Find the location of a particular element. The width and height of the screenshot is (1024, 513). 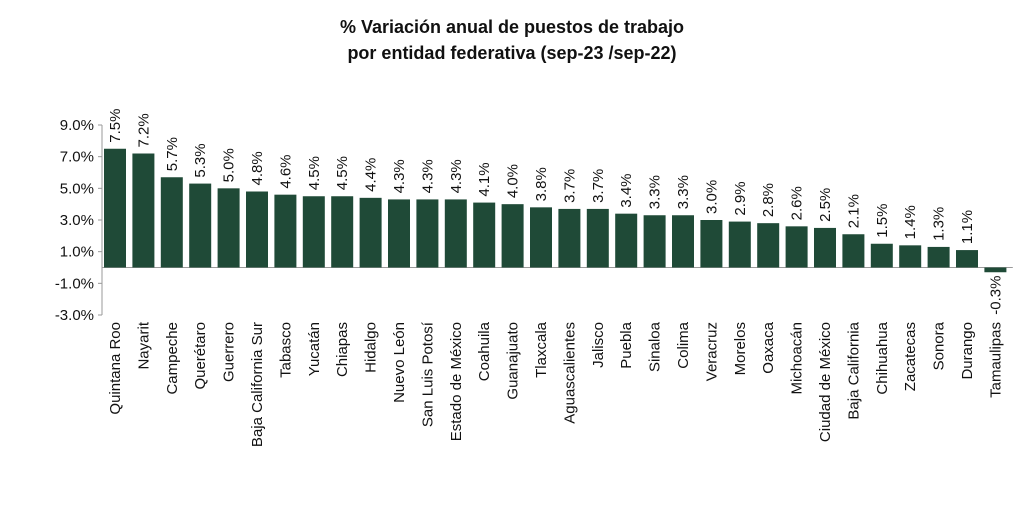

x-tick-label: San Luis Potosí is located at coordinates (427, 374).